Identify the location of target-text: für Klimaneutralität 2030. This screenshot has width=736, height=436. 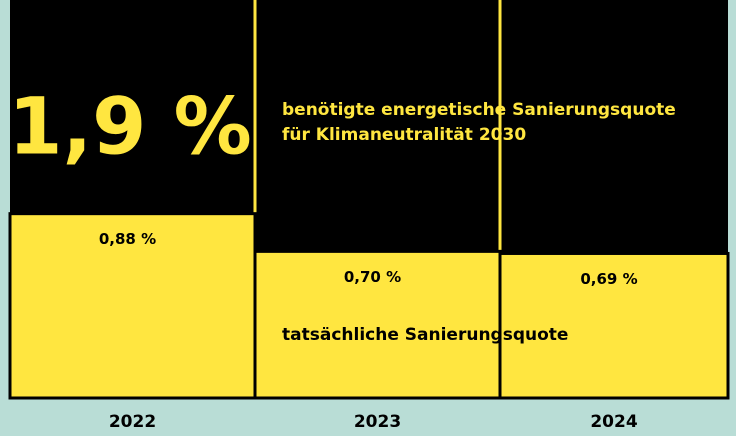
(404, 135).